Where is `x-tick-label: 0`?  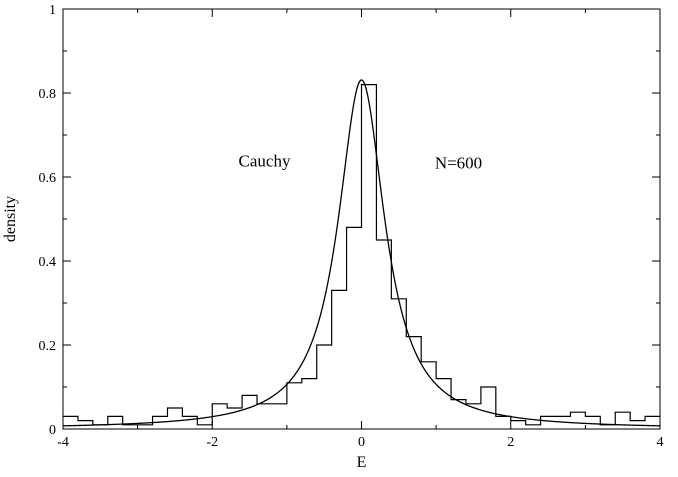
x-tick-label: 0 is located at coordinates (361, 442).